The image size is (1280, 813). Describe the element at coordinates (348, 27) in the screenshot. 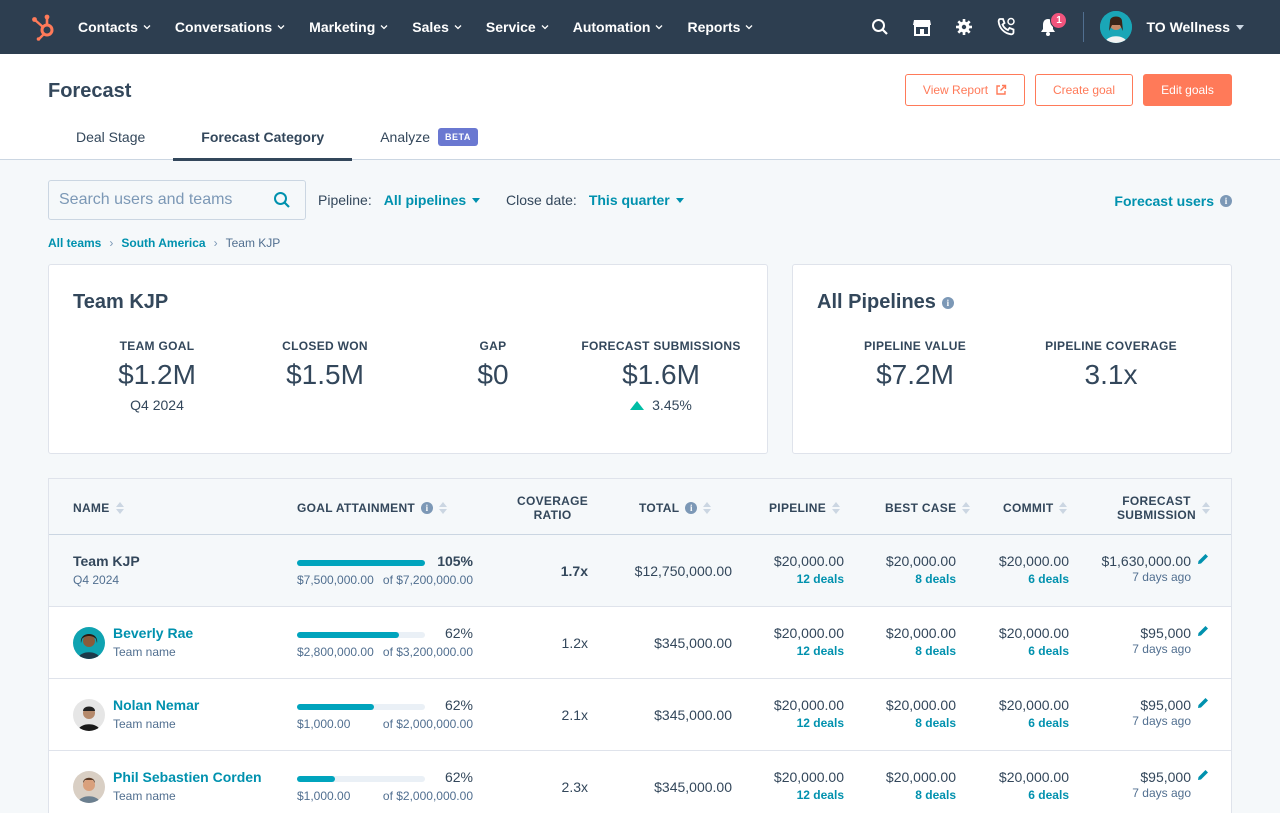

I see `nav-marketing: Marketing` at that location.